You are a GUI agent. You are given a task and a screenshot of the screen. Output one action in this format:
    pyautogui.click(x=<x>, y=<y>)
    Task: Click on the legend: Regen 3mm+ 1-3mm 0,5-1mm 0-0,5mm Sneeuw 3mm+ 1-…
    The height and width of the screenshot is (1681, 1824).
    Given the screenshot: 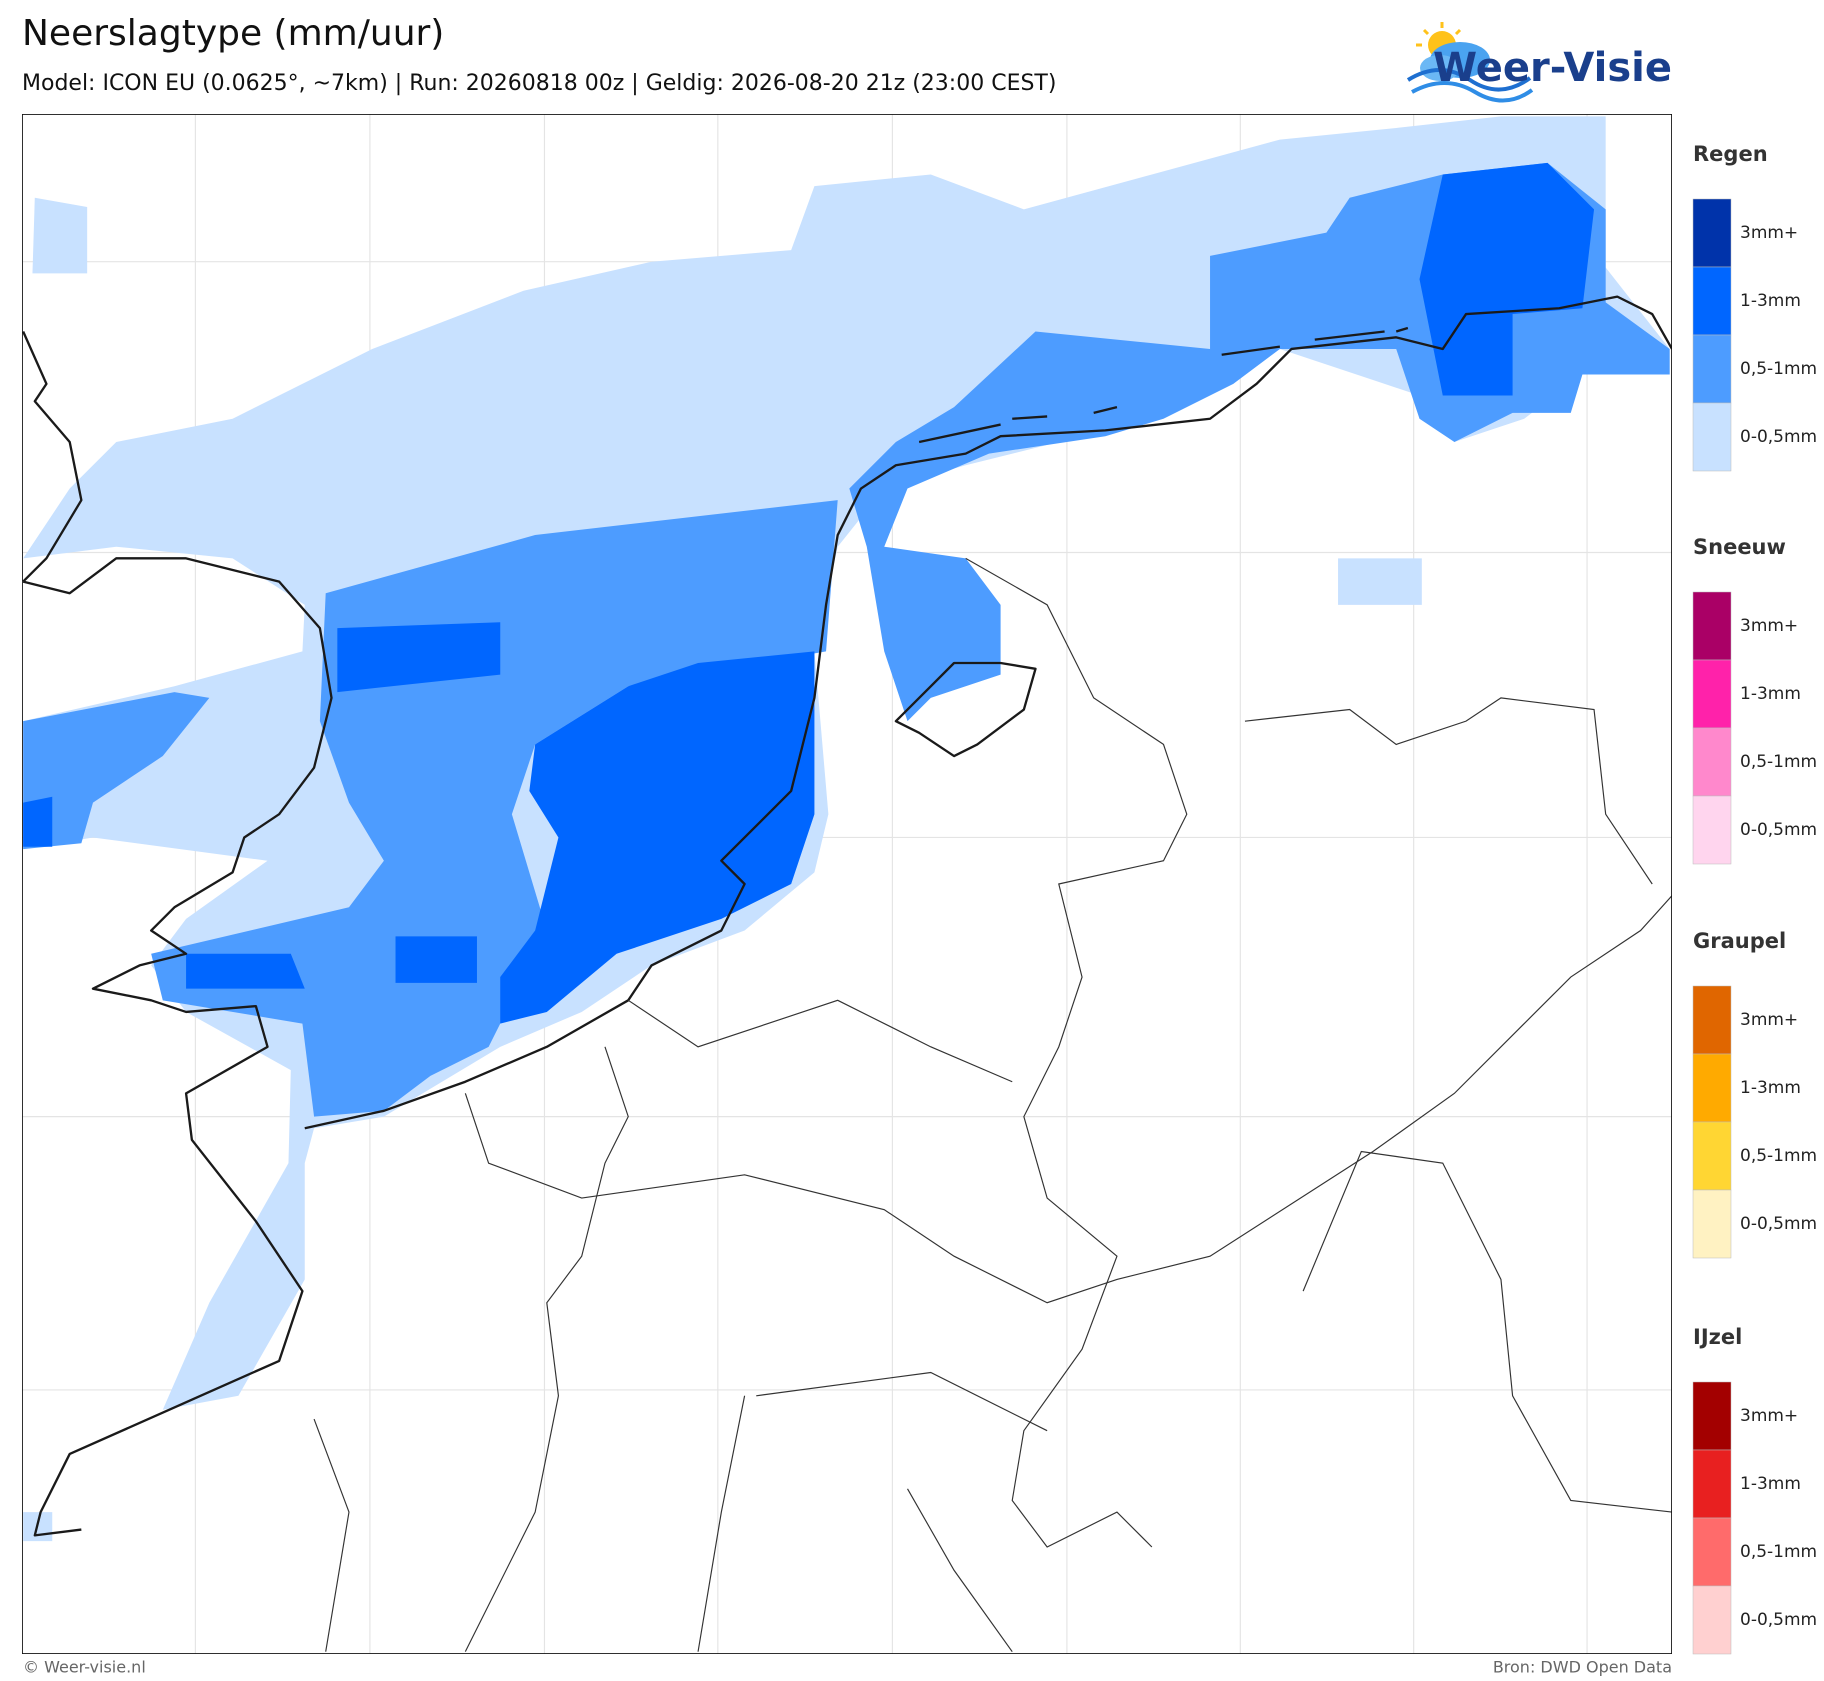 What is the action you would take?
    pyautogui.click(x=1754, y=898)
    